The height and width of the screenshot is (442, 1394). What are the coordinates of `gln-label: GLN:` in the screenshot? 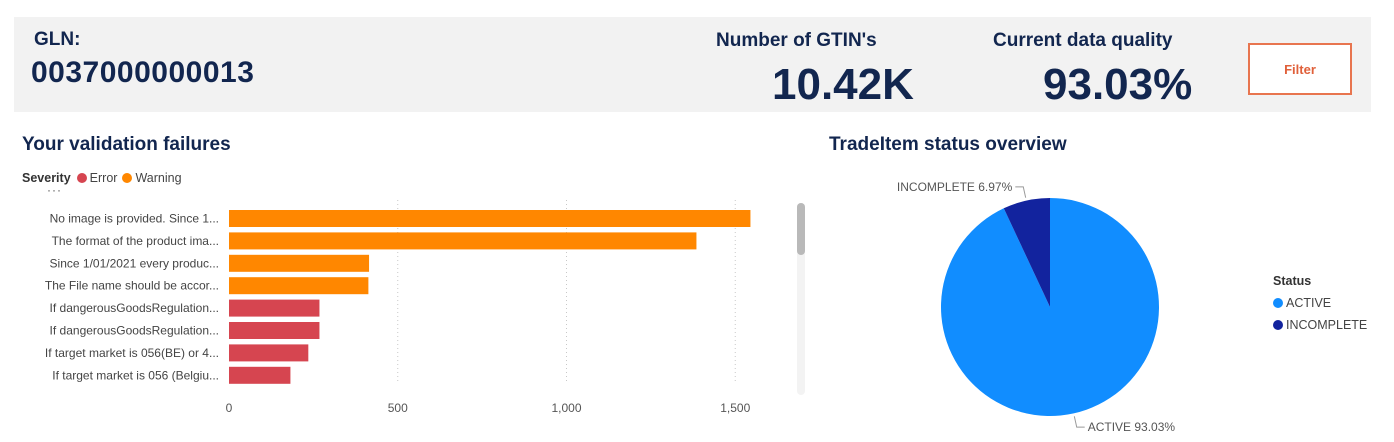 It's located at (57, 39).